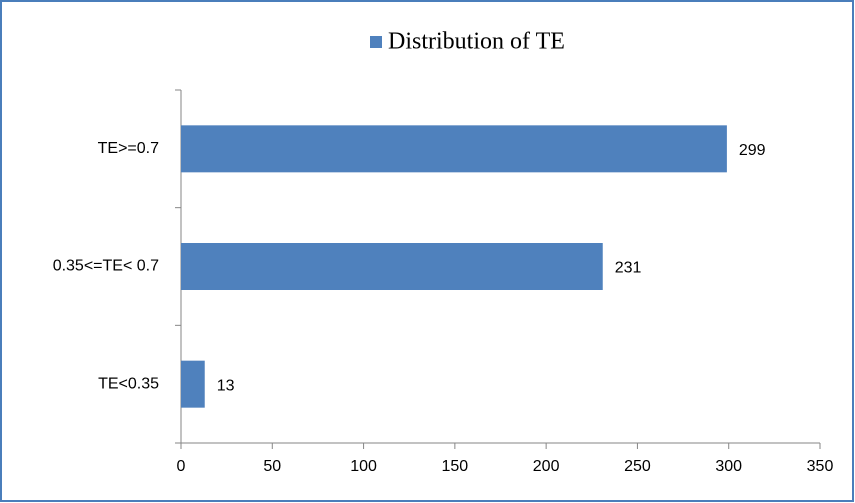  Describe the element at coordinates (128, 383) in the screenshot. I see `y-tick-label: TE<0.35` at that location.